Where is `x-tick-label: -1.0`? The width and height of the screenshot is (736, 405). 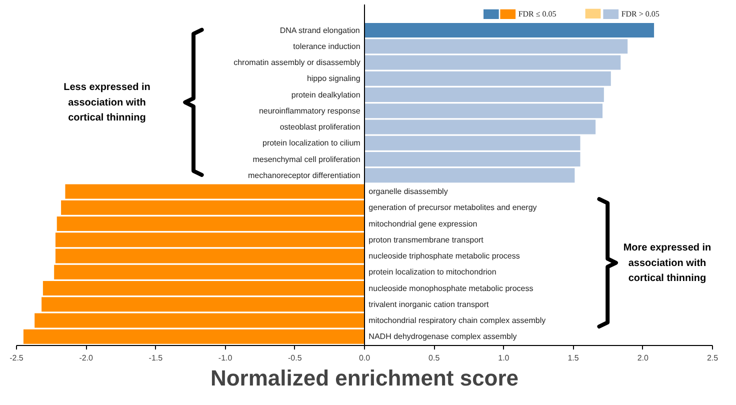 x-tick-label: -1.0 is located at coordinates (225, 358).